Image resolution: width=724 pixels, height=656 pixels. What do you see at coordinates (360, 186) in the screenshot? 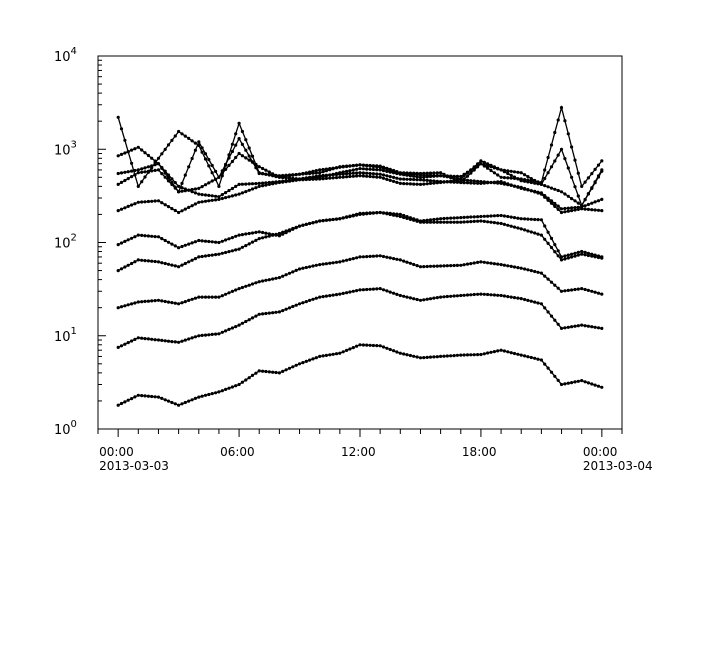
I see `series-line` at bounding box center [360, 186].